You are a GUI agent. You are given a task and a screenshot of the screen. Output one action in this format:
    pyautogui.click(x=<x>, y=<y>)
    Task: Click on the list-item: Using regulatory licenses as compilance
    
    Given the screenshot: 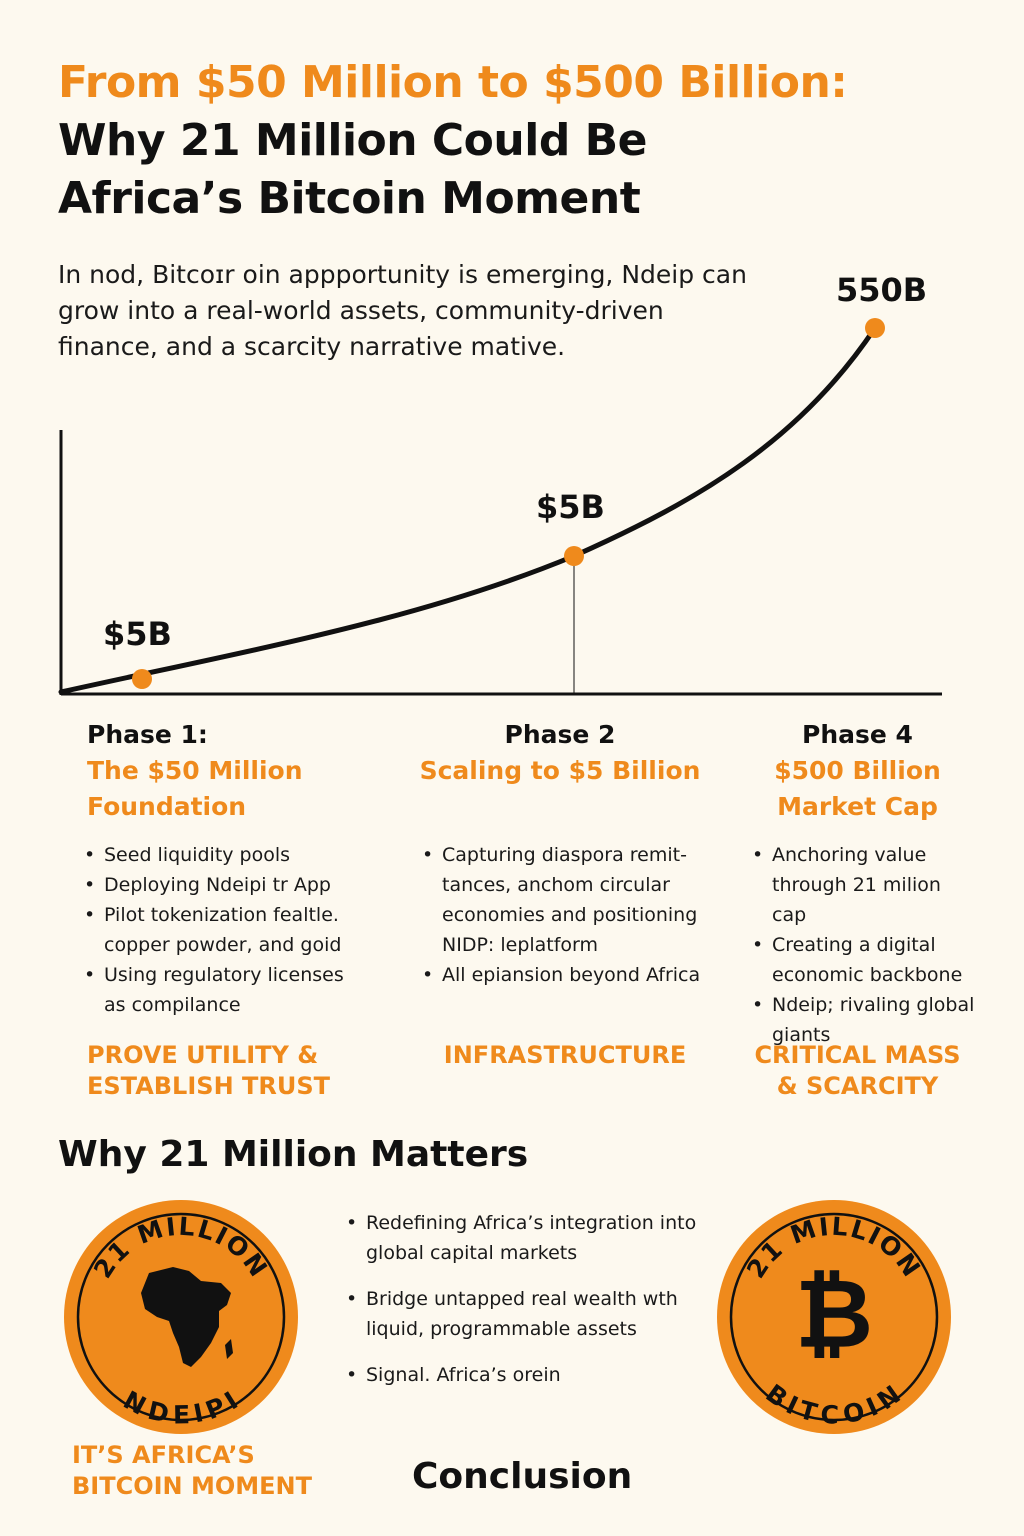 What is the action you would take?
    pyautogui.click(x=222, y=990)
    